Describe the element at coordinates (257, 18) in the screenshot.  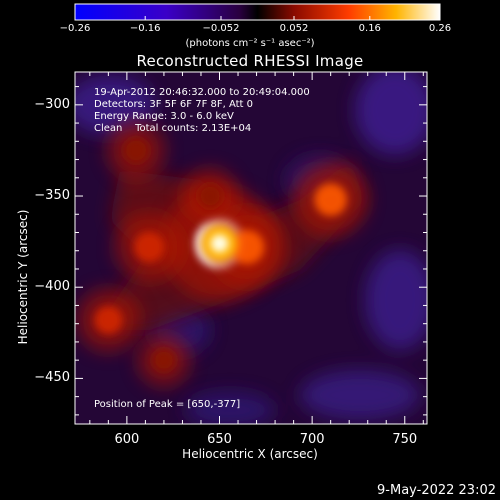
I see `colorbar-tick-marks` at that location.